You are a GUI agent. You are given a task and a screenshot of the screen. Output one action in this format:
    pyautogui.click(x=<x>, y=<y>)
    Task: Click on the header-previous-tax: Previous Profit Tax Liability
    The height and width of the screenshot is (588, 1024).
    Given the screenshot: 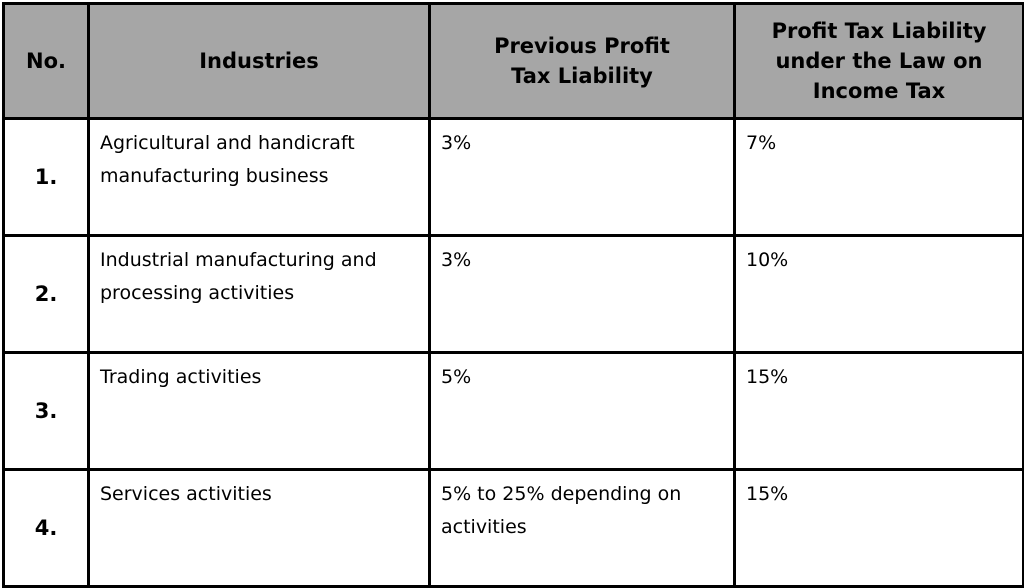 What is the action you would take?
    pyautogui.click(x=582, y=61)
    